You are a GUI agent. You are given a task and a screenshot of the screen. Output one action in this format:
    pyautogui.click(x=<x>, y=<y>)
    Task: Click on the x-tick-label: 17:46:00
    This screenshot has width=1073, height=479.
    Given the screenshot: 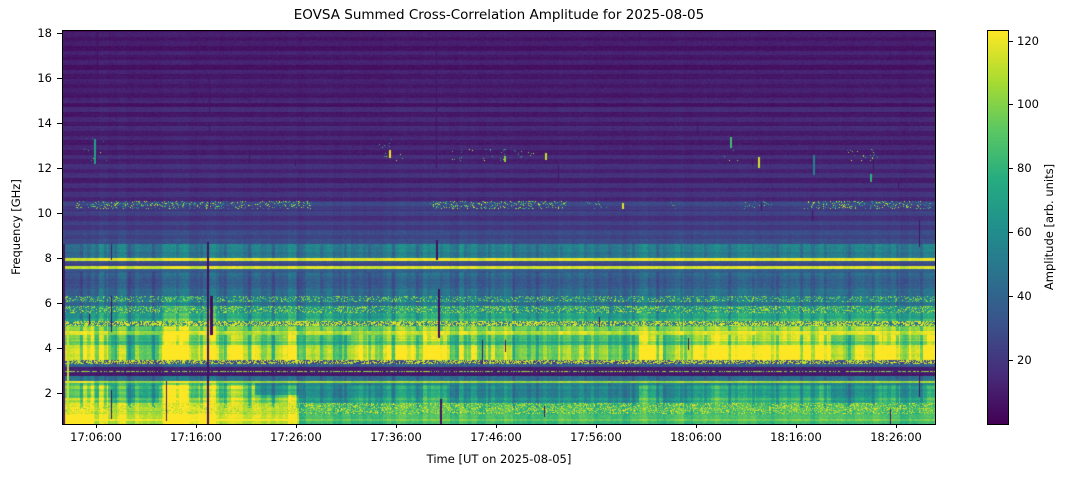 What is the action you would take?
    pyautogui.click(x=496, y=437)
    